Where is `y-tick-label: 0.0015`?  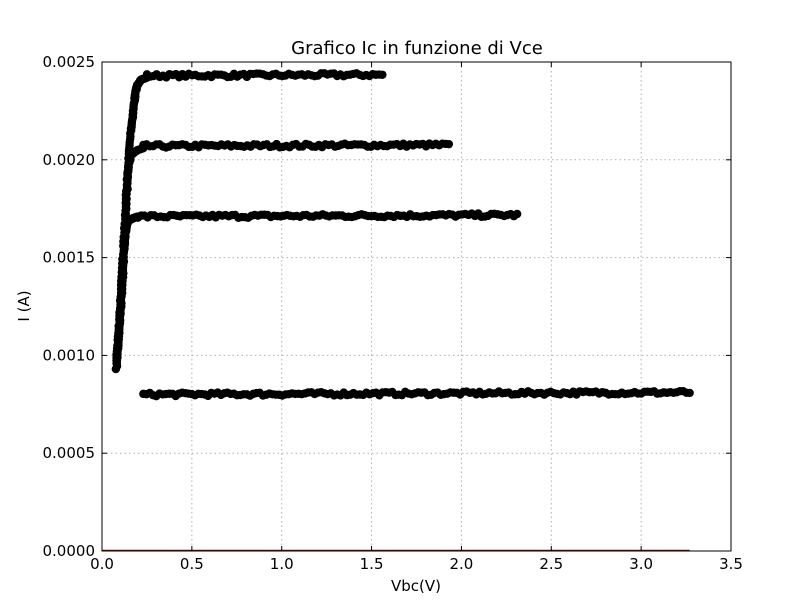
y-tick-label: 0.0015 is located at coordinates (69, 258).